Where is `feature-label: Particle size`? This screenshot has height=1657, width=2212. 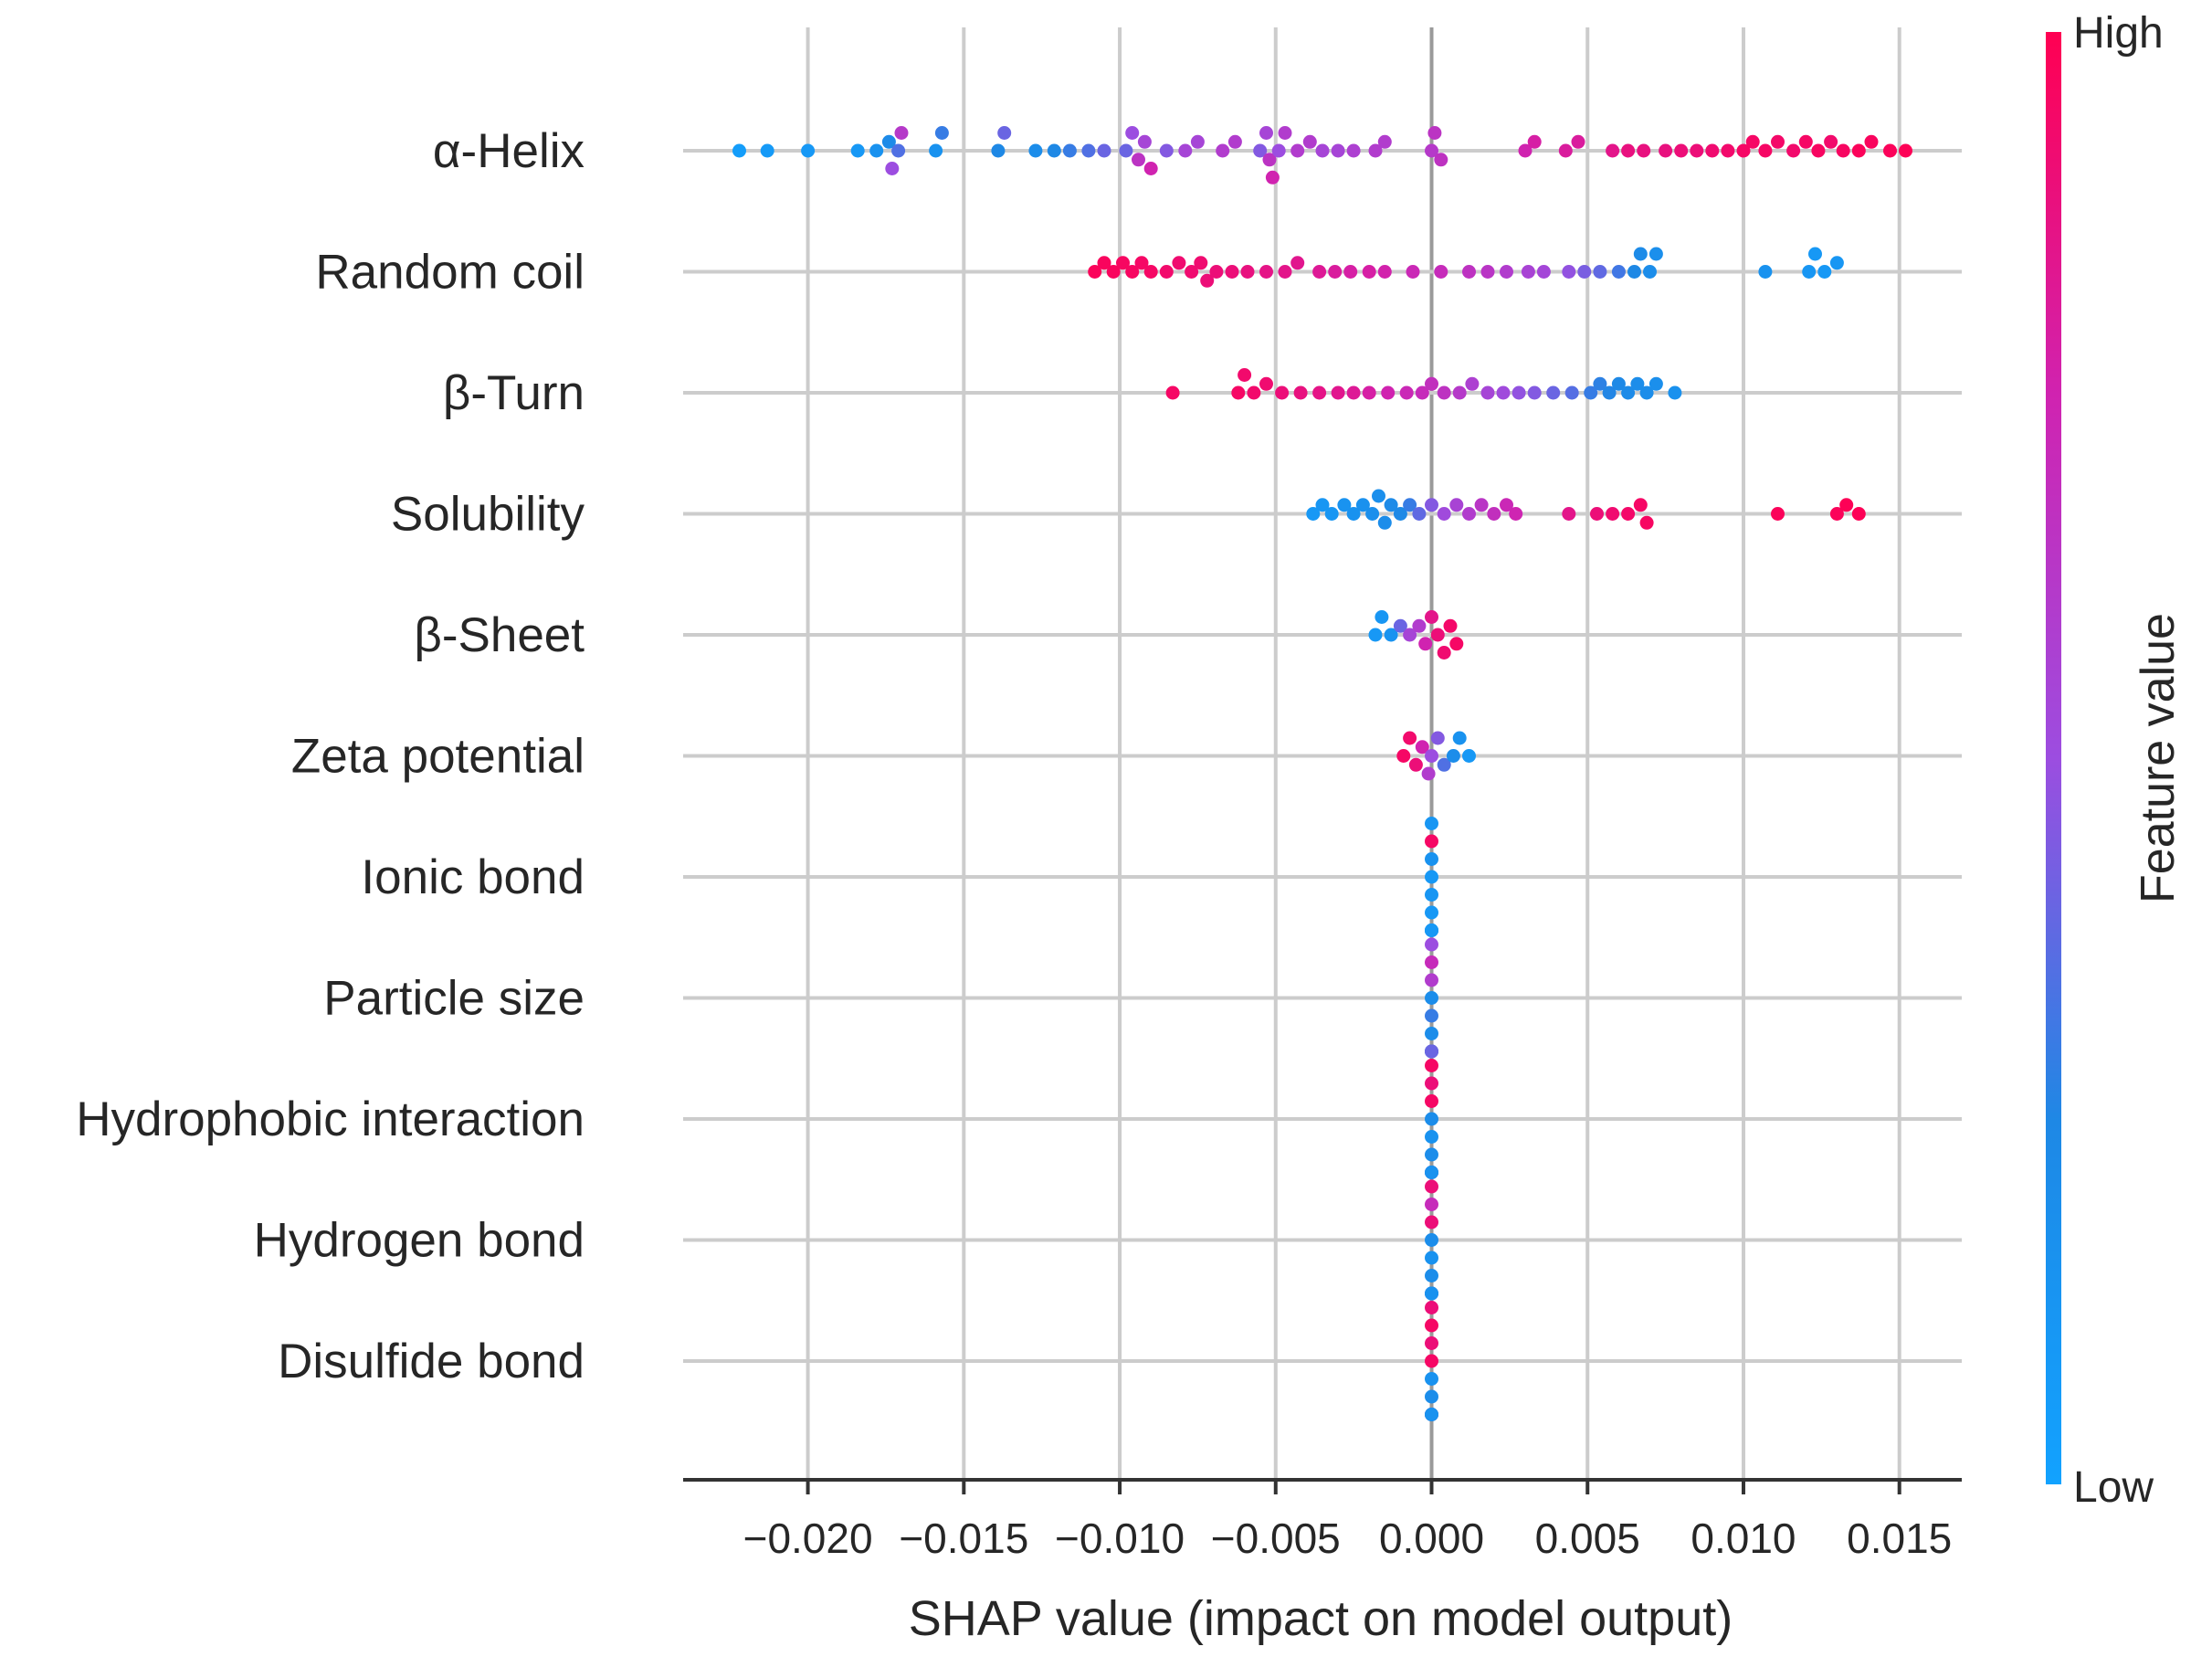 feature-label: Particle size is located at coordinates (454, 999).